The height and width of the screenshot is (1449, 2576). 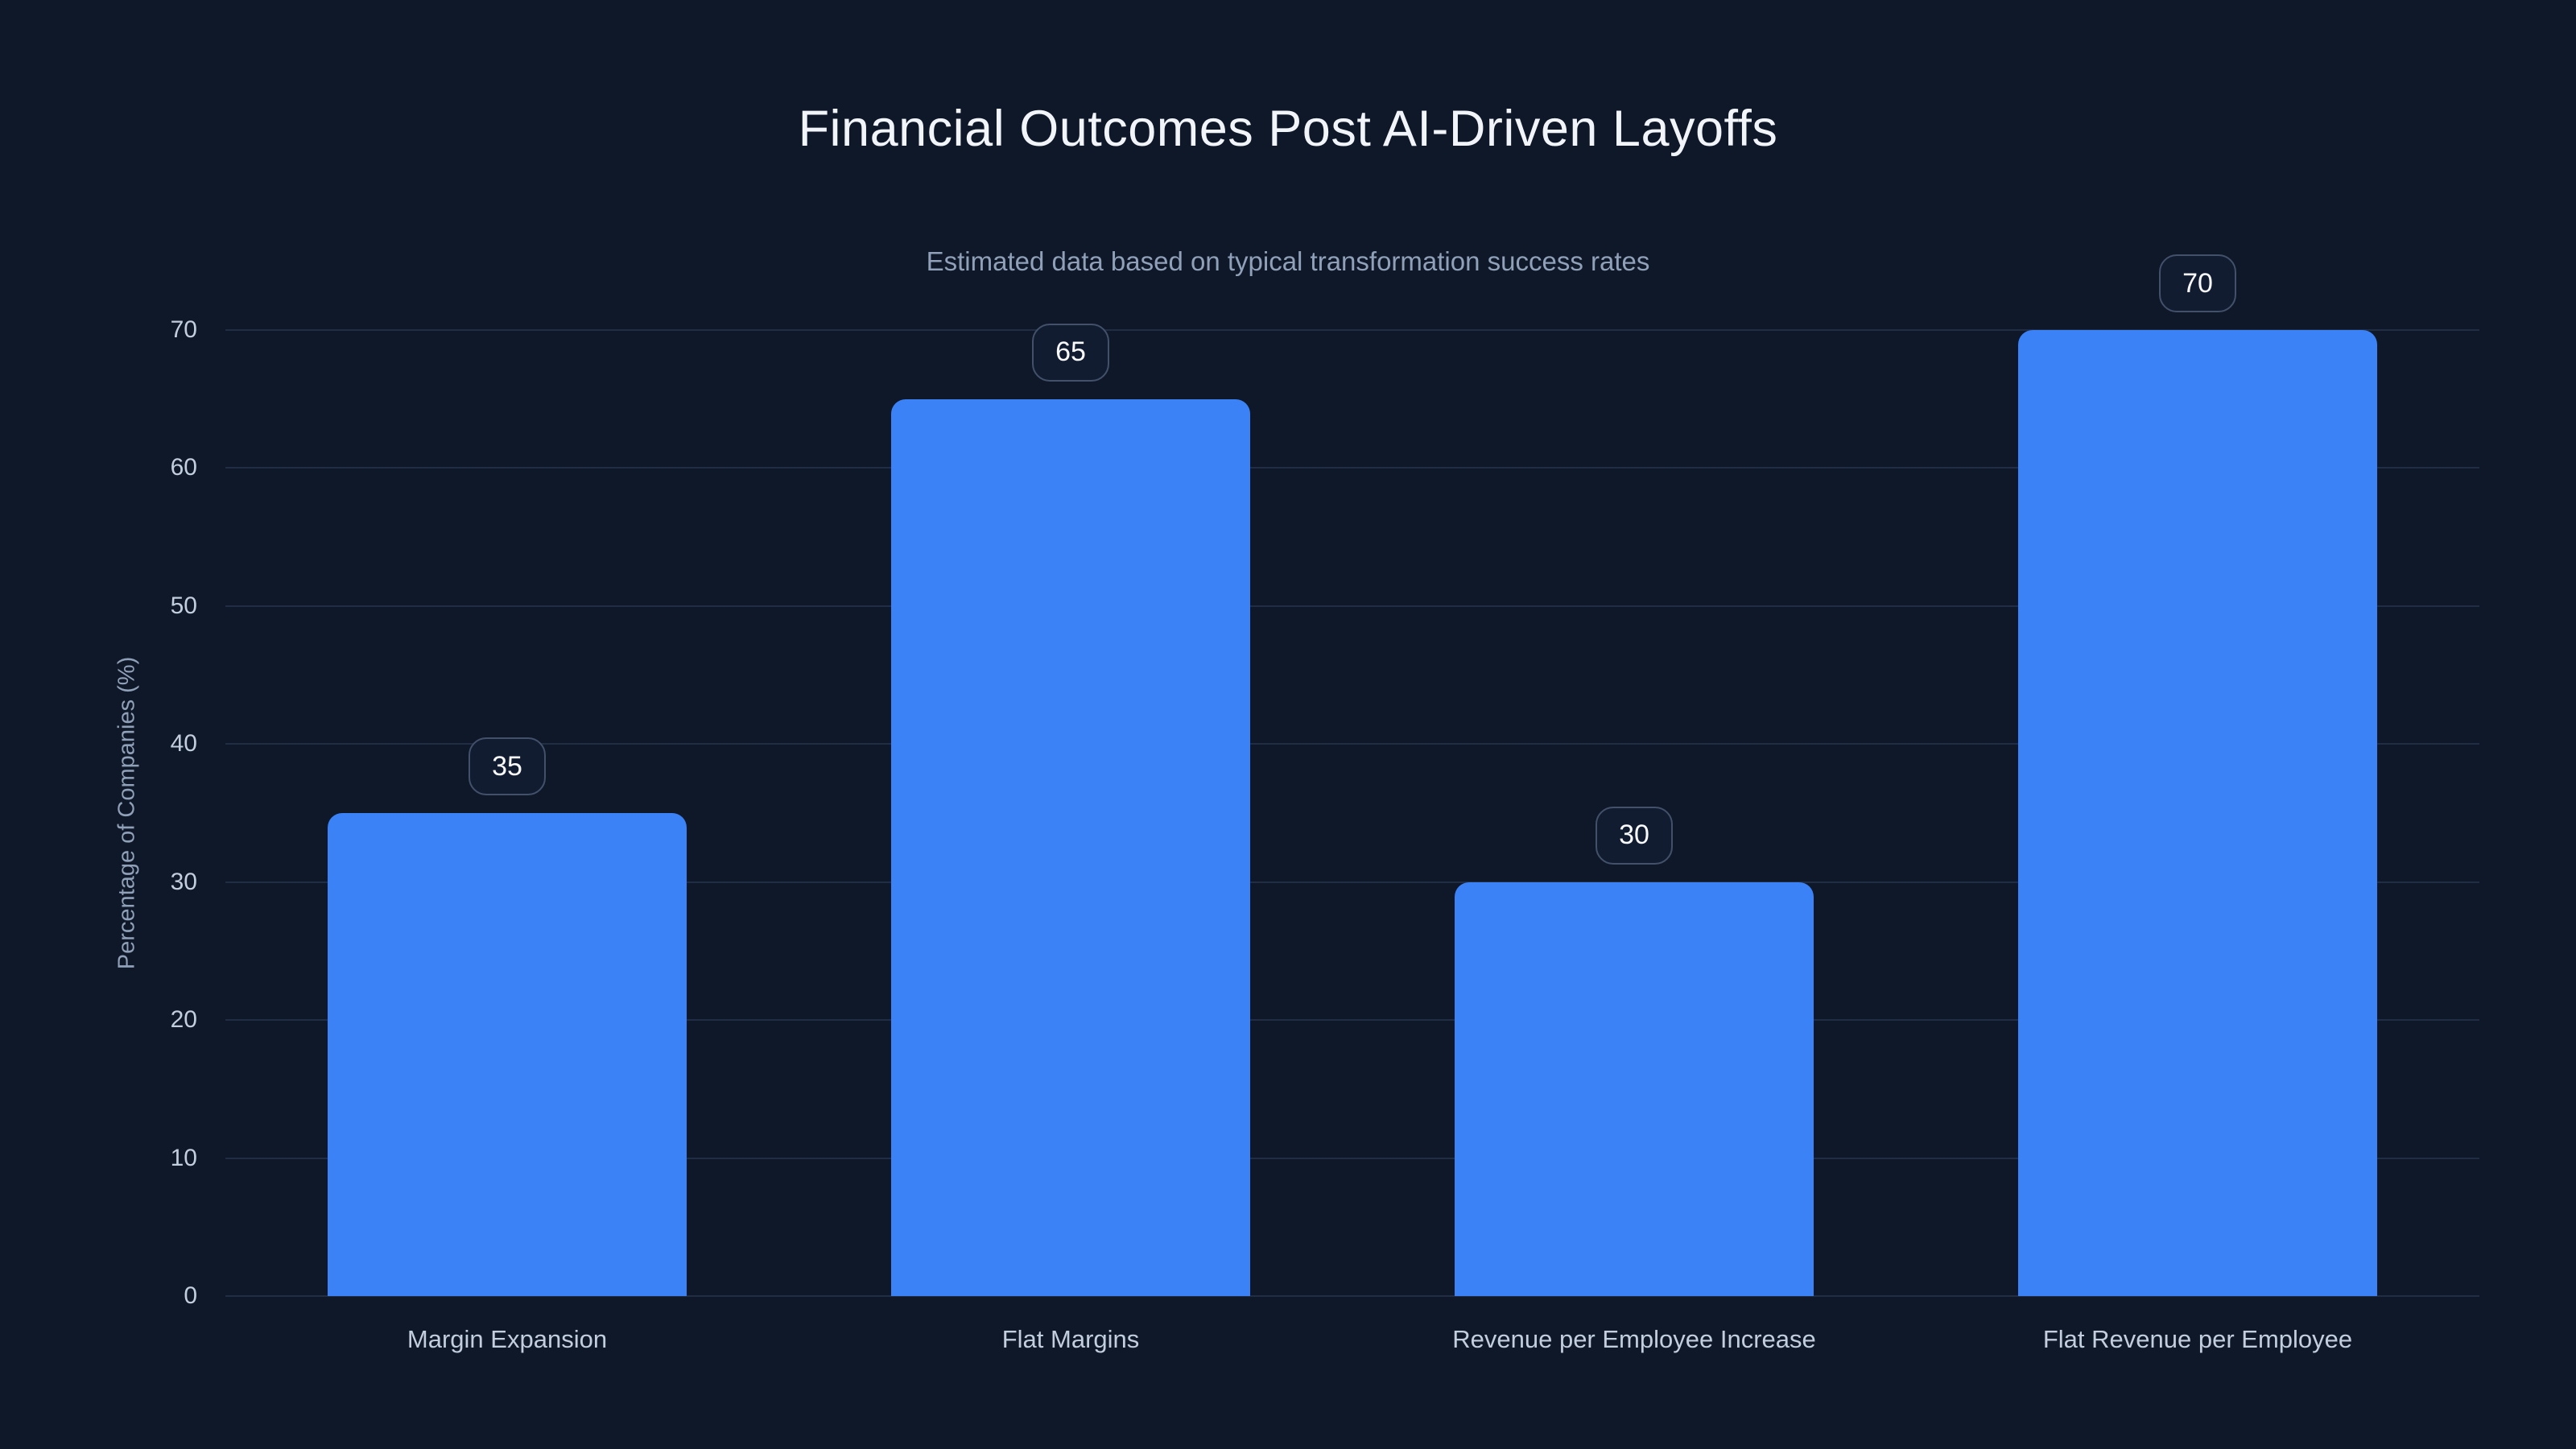 I want to click on y-tick-label-60: 60, so click(x=183, y=467).